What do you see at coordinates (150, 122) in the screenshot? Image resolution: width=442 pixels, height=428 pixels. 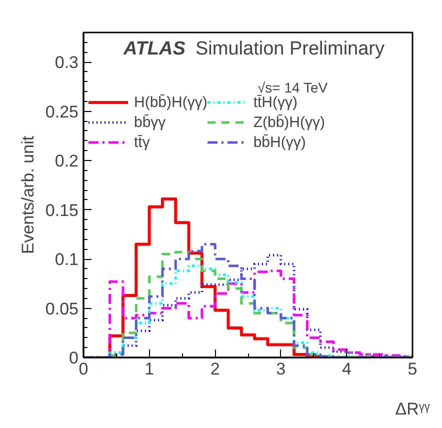 I see `legend-label: bb̄γγ` at bounding box center [150, 122].